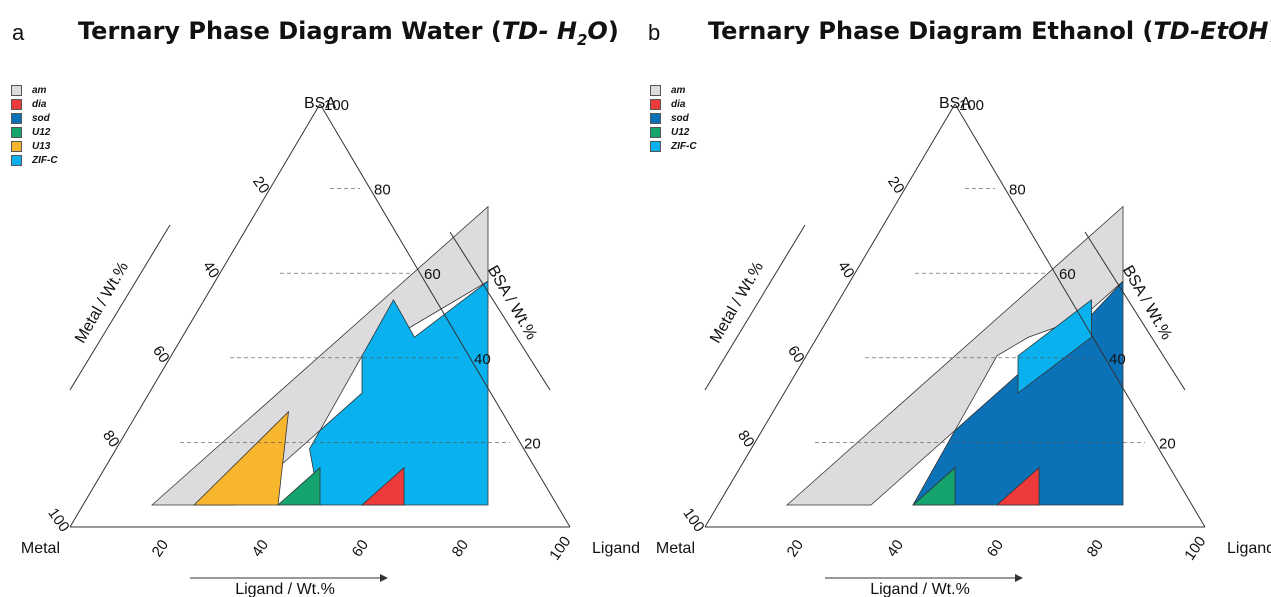 This screenshot has height=597, width=1271. What do you see at coordinates (1269, 31) in the screenshot?
I see `panel-b-title-suffix: )` at bounding box center [1269, 31].